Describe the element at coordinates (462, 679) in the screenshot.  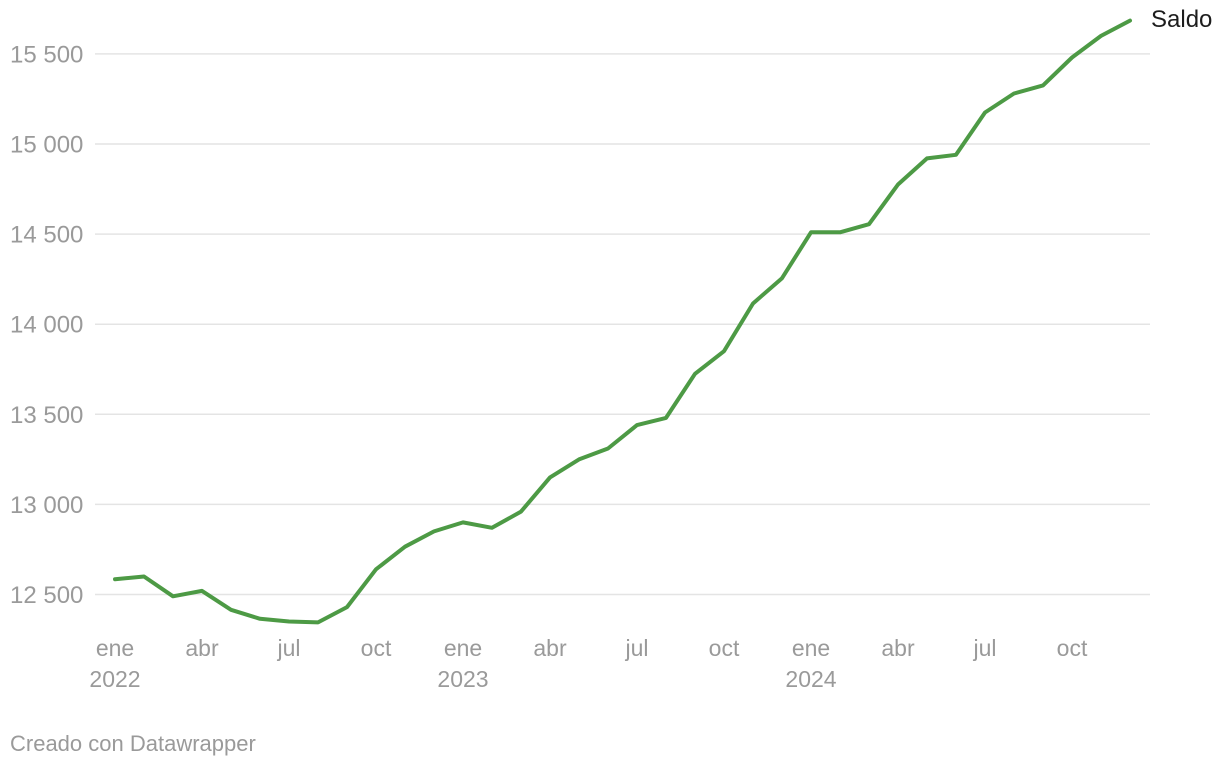
I see `x-year-label: 2023` at that location.